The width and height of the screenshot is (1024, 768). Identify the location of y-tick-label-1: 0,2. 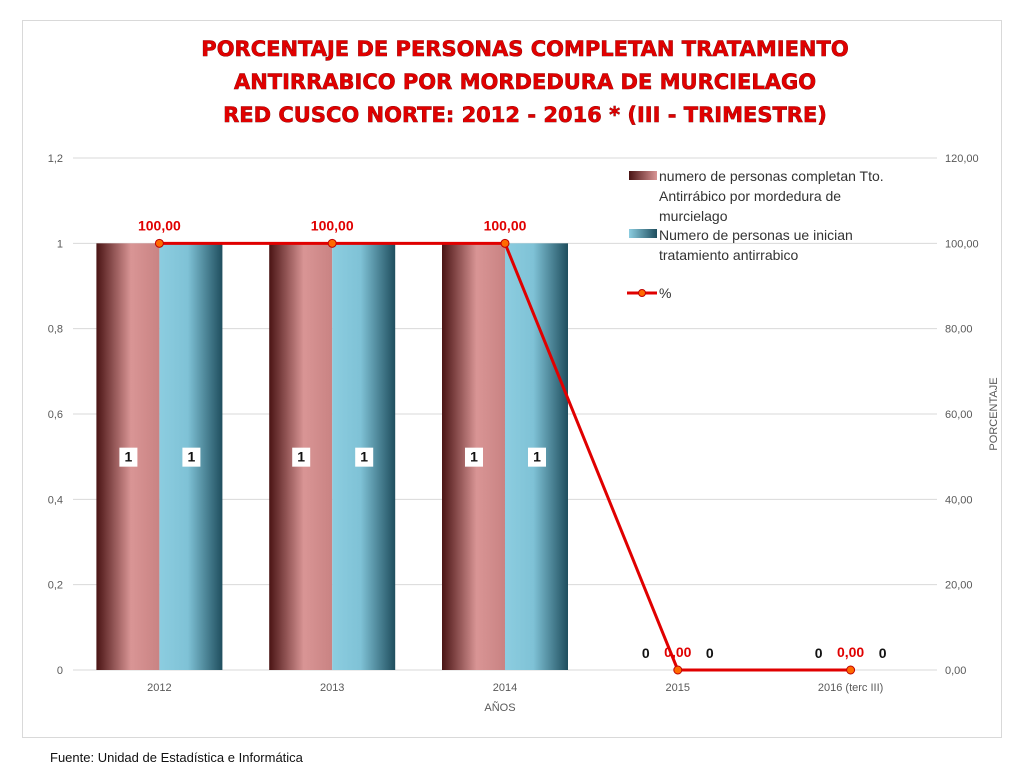
(55, 586).